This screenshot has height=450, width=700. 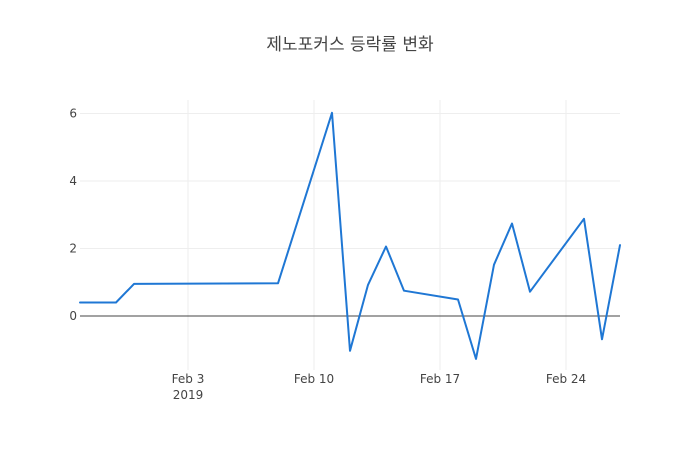 I want to click on x-tick-label: Feb 10, so click(x=314, y=379).